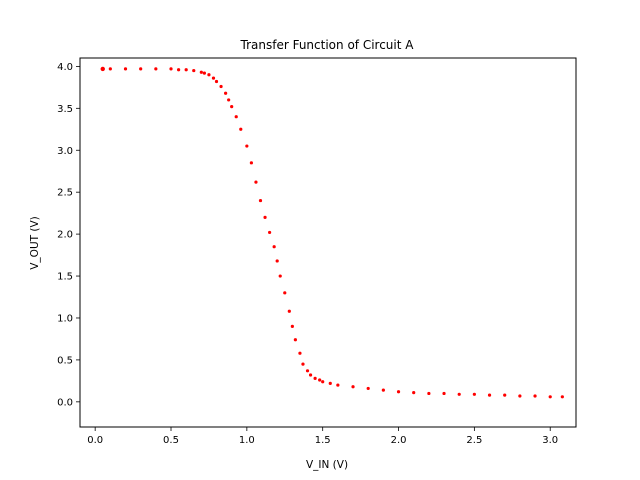 Image resolution: width=640 pixels, height=480 pixels. I want to click on chart-title: Transfer Function of Circuit A, so click(327, 45).